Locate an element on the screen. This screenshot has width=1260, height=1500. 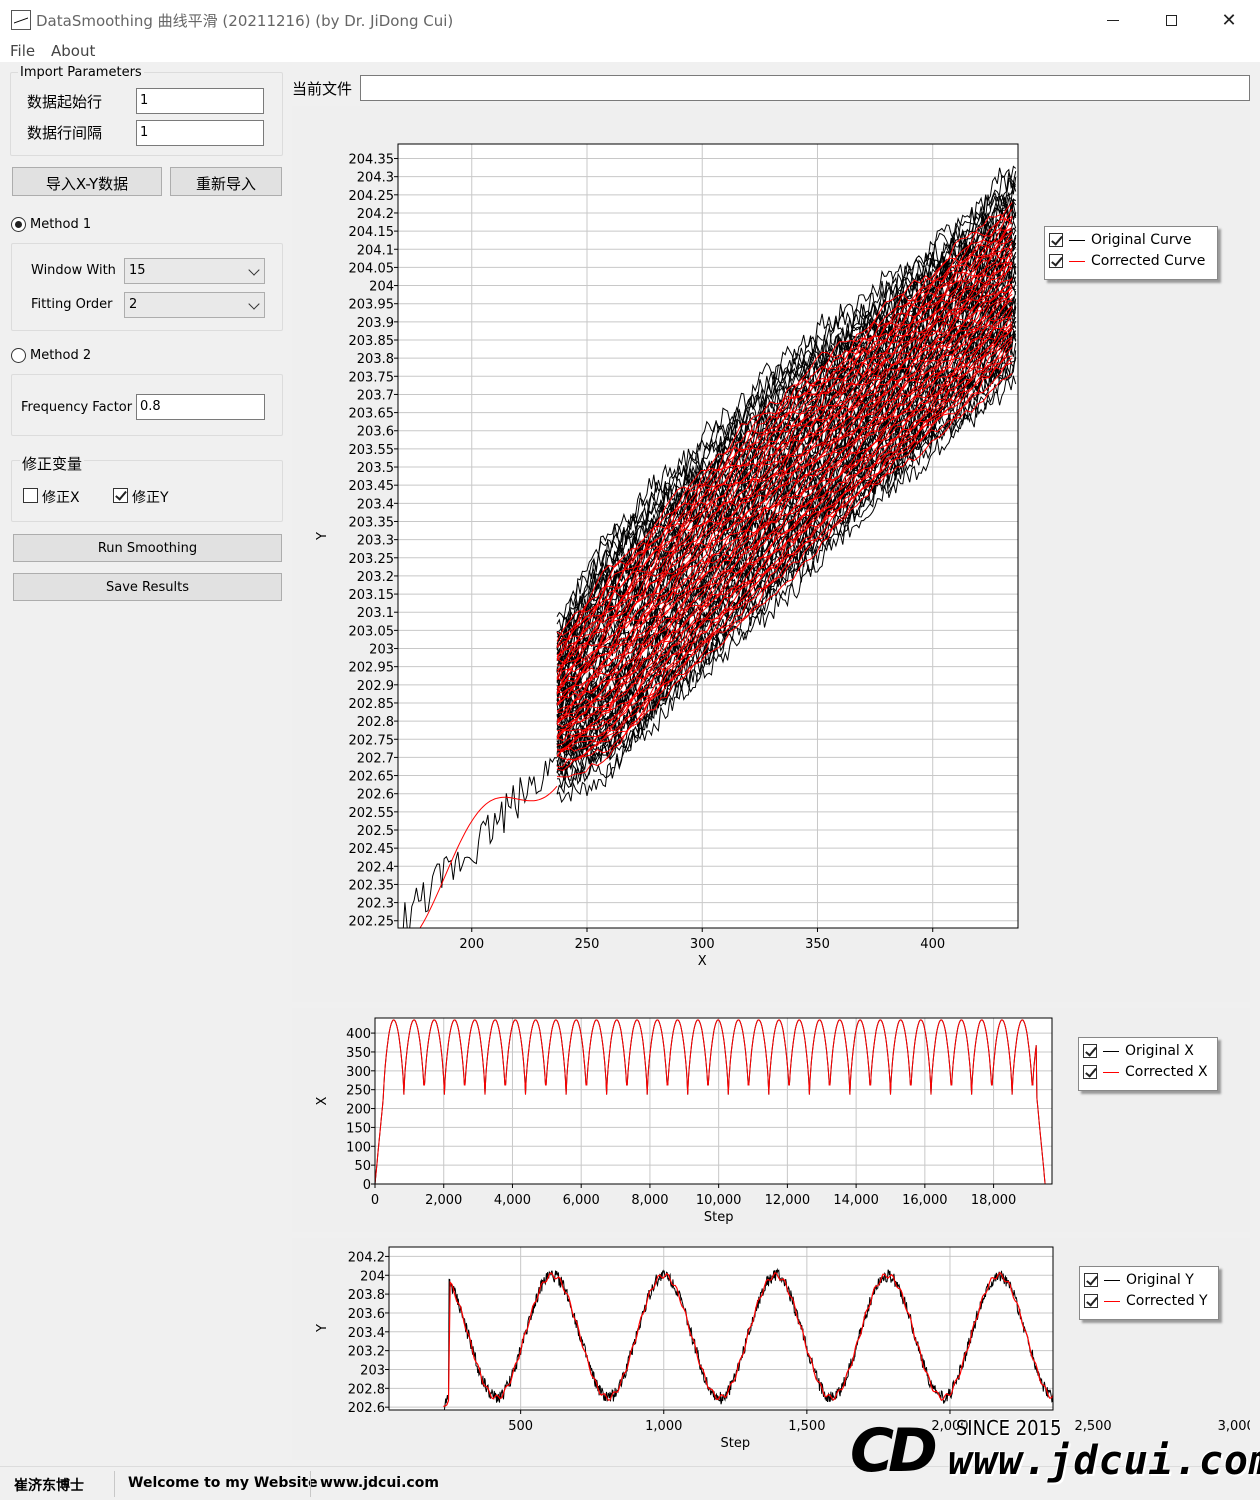
legend-corrected-curve: Corrected Curve is located at coordinates (1127, 263).